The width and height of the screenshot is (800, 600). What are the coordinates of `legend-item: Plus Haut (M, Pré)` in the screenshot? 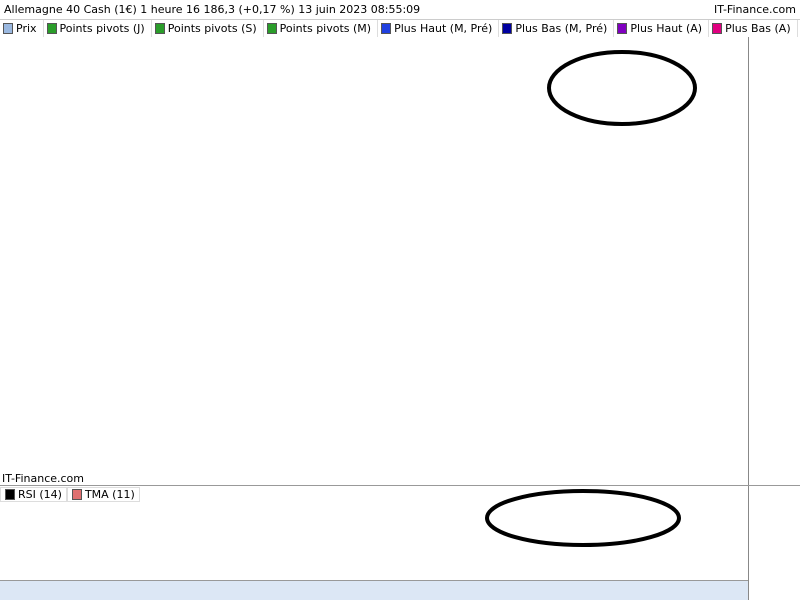 It's located at (439, 28).